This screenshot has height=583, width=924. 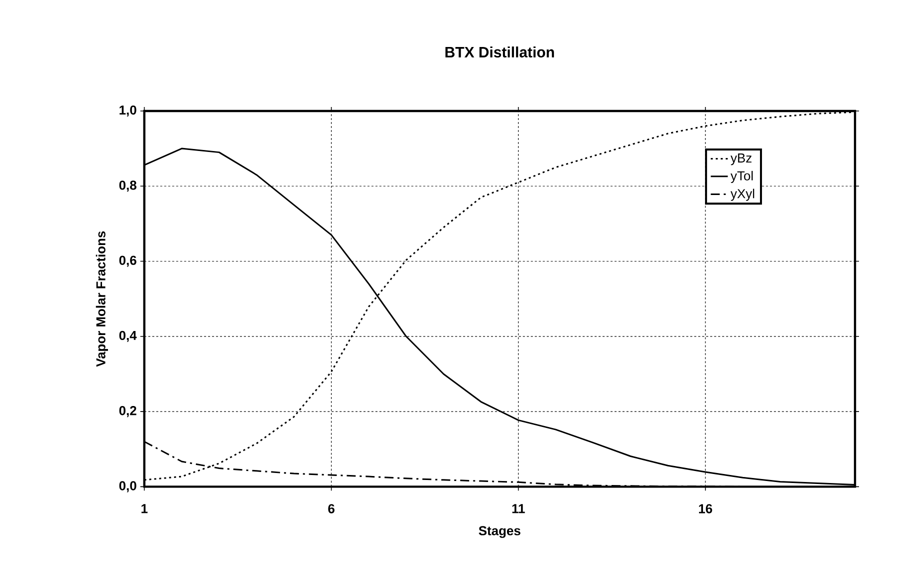 What do you see at coordinates (499, 532) in the screenshot?
I see `x-axis-title: Stages` at bounding box center [499, 532].